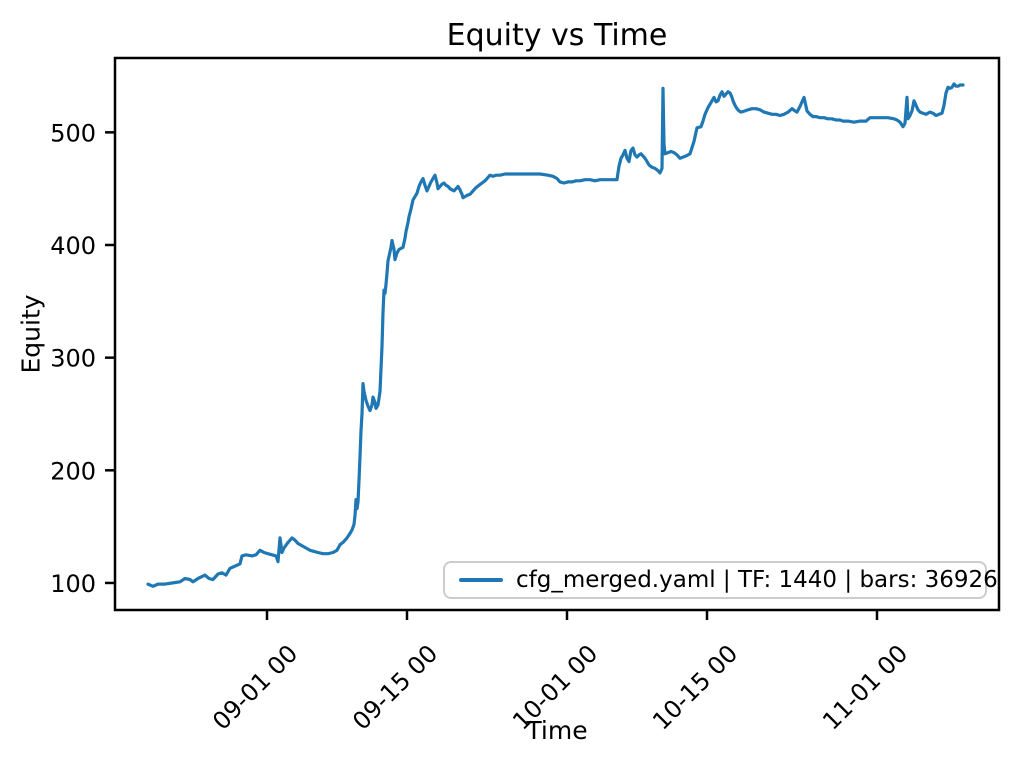 This screenshot has width=1024, height=768. Describe the element at coordinates (73, 359) in the screenshot. I see `svg-text: 300` at that location.